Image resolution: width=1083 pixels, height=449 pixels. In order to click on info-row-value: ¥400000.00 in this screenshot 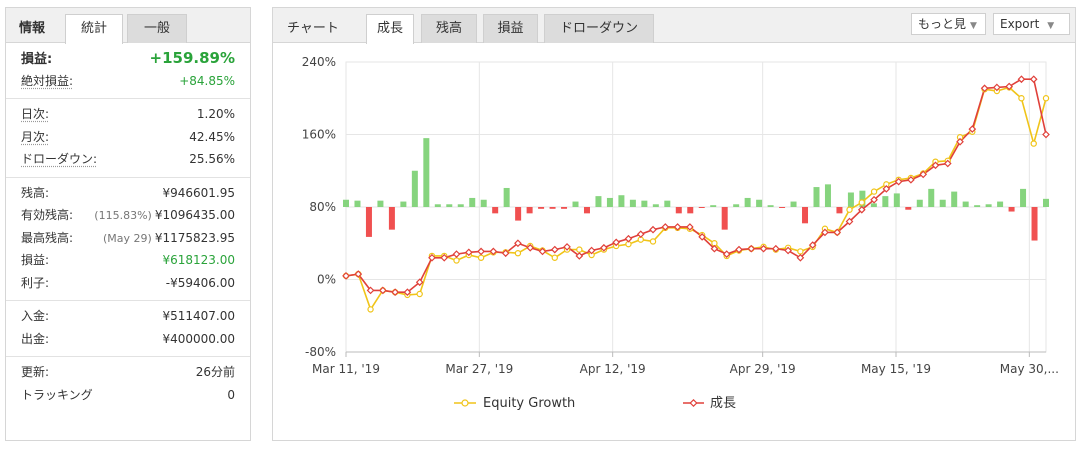, I will do `click(198, 338)`.